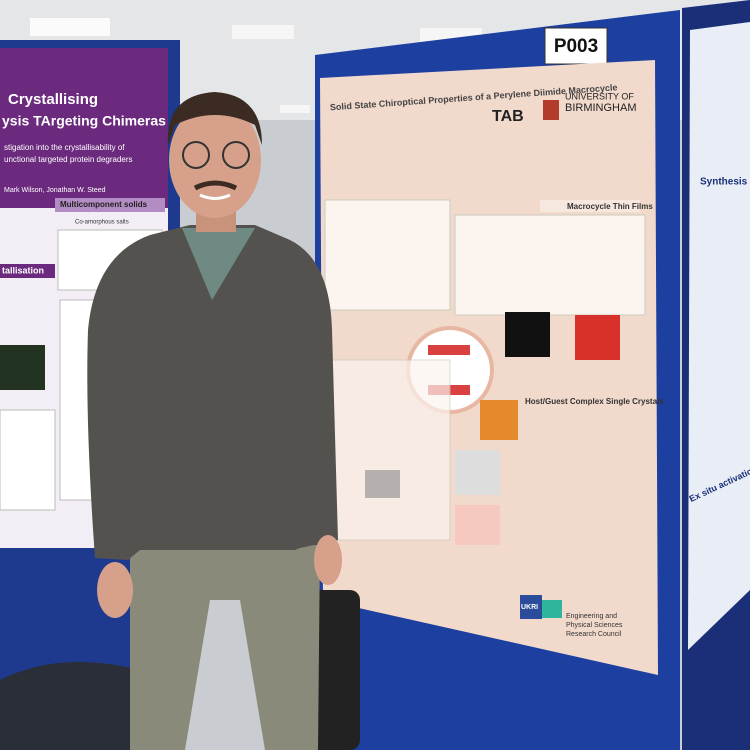 The height and width of the screenshot is (750, 750). What do you see at coordinates (68, 159) in the screenshot?
I see `poster-subtitle: unctional targeted protein degraders` at bounding box center [68, 159].